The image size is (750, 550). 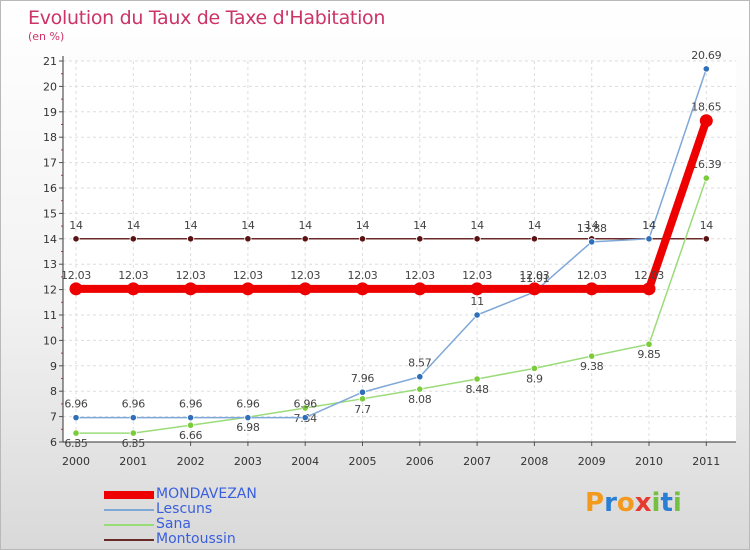 What do you see at coordinates (305, 461) in the screenshot?
I see `x-tick-label: 2004` at bounding box center [305, 461].